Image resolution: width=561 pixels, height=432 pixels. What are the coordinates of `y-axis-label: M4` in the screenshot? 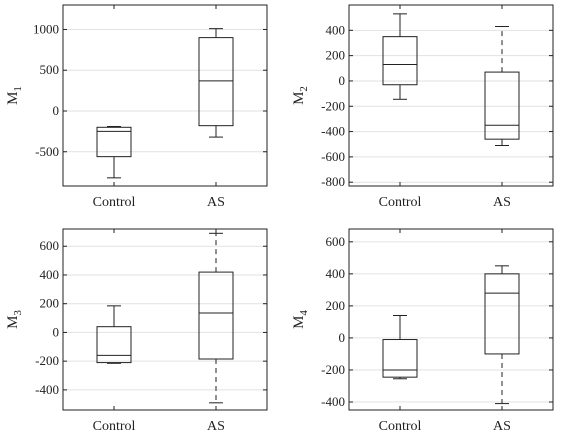 It's located at (300, 319).